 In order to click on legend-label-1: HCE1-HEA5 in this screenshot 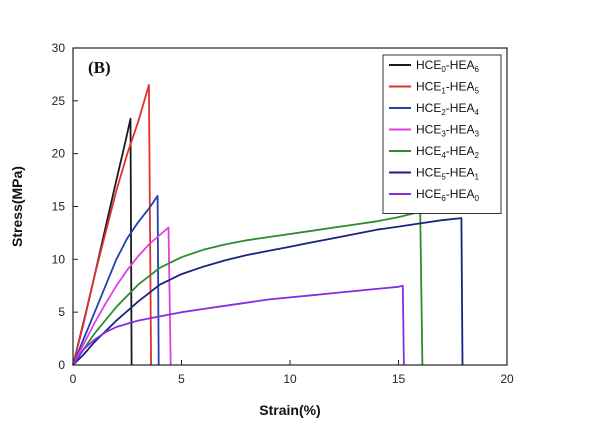, I will do `click(447, 88)`.